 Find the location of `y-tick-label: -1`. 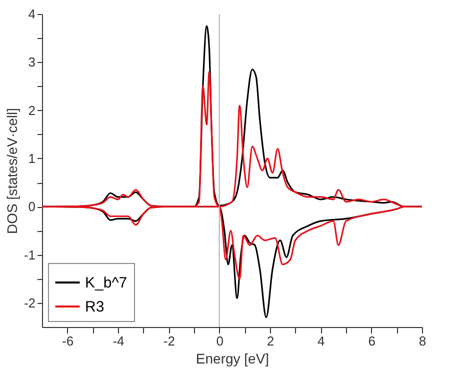

y-tick-label: -1 is located at coordinates (30, 254).